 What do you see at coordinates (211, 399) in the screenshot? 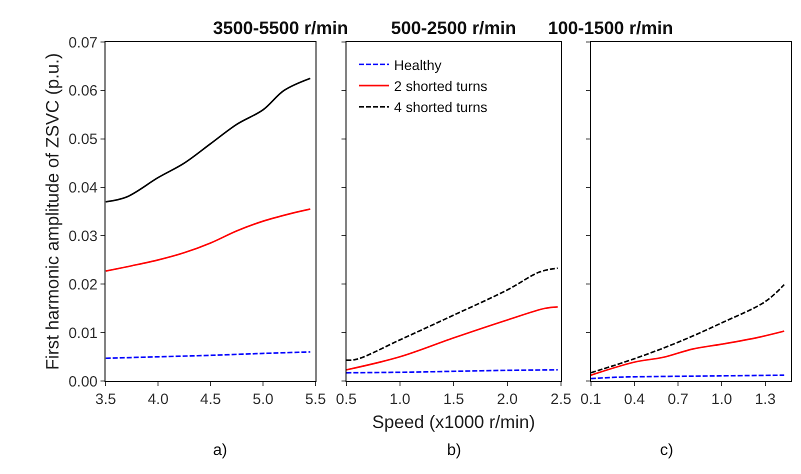
I see `x-tick-label: 4.5` at bounding box center [211, 399].